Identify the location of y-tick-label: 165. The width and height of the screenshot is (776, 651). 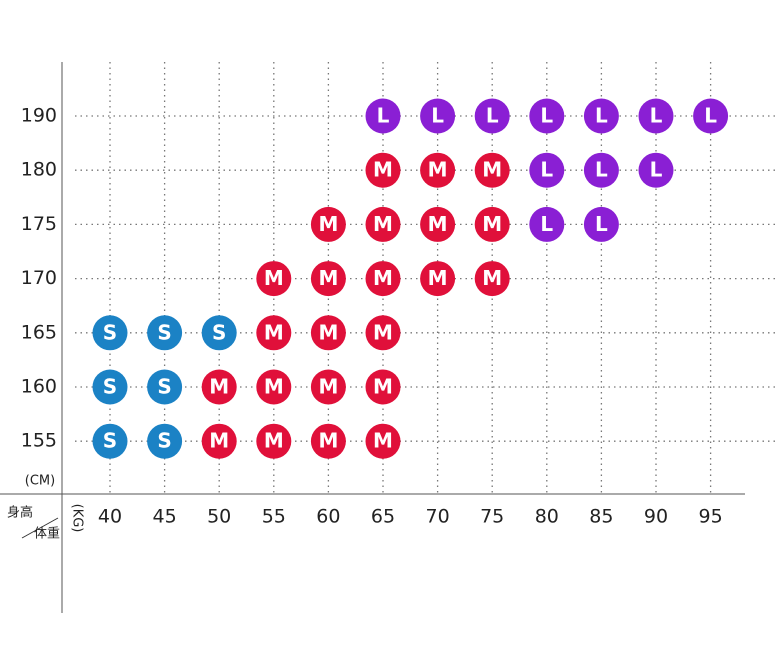
(39, 332).